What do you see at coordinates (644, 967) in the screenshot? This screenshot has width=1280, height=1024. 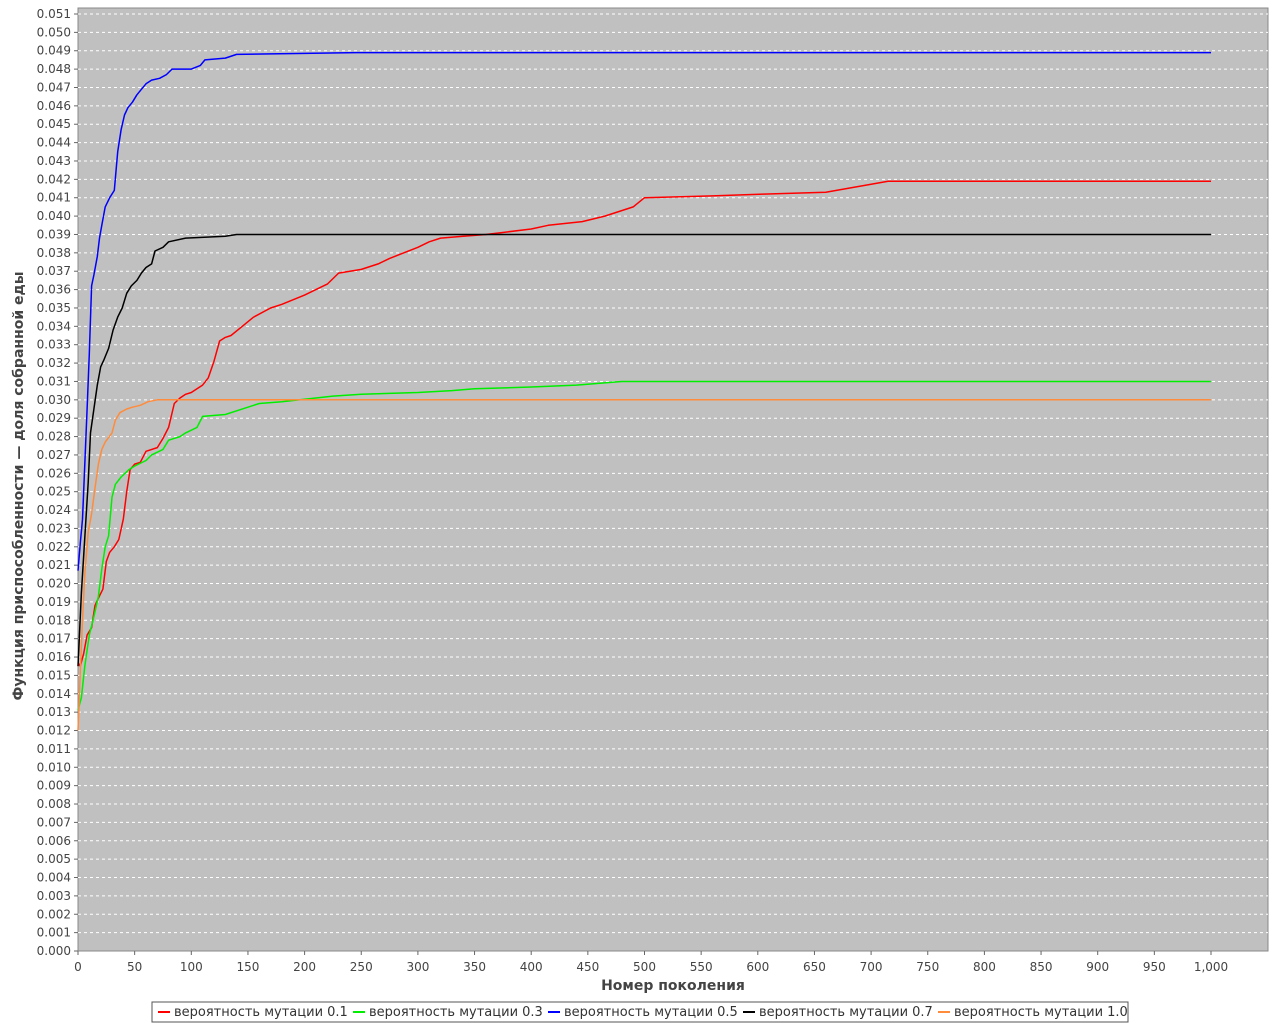 I see `x-tick-label: 500` at bounding box center [644, 967].